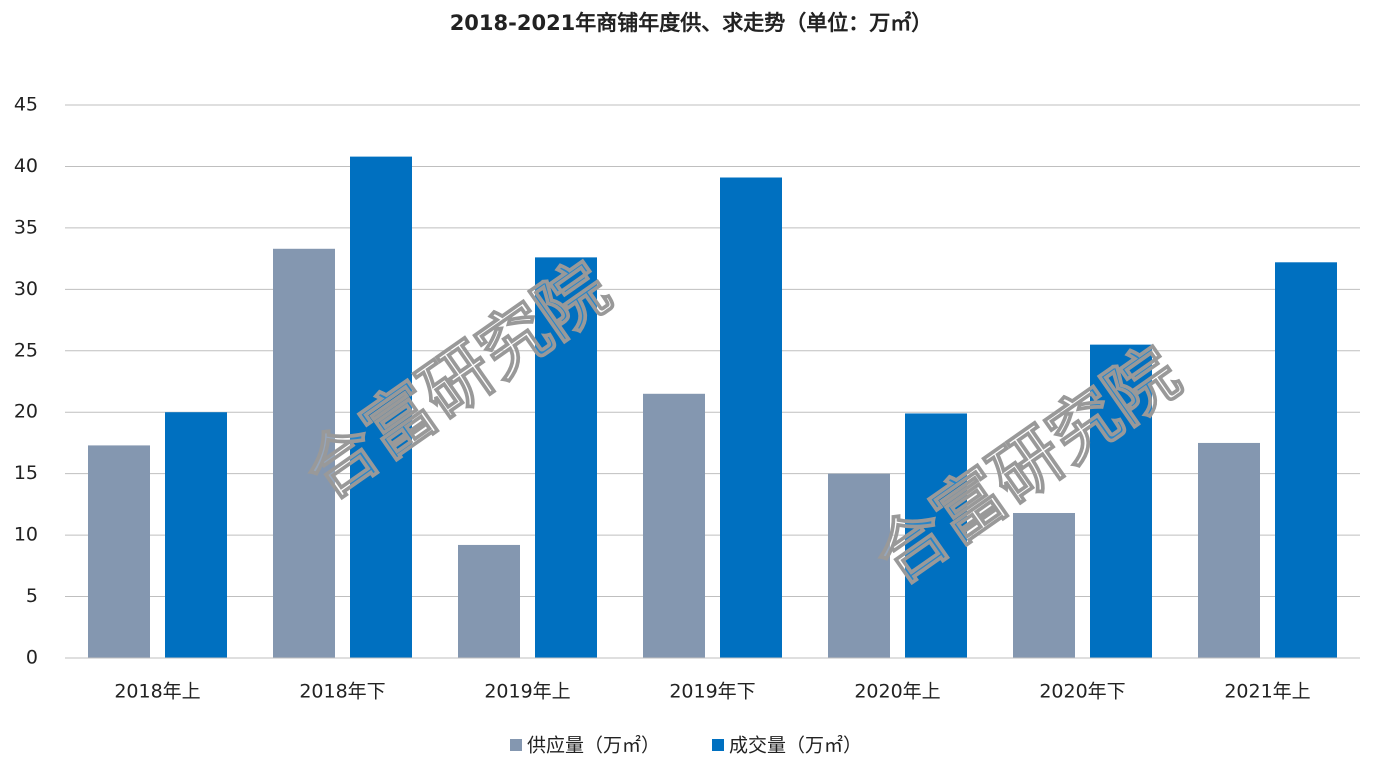 Image resolution: width=1383 pixels, height=779 pixels. I want to click on x-tick-label: 2019年上, so click(527, 692).